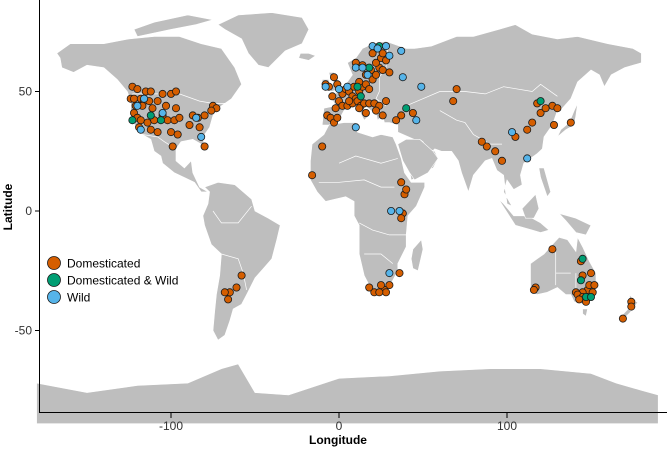 This screenshot has width=667, height=455. Describe the element at coordinates (338, 440) in the screenshot. I see `x-axis-label: Longitude` at that location.